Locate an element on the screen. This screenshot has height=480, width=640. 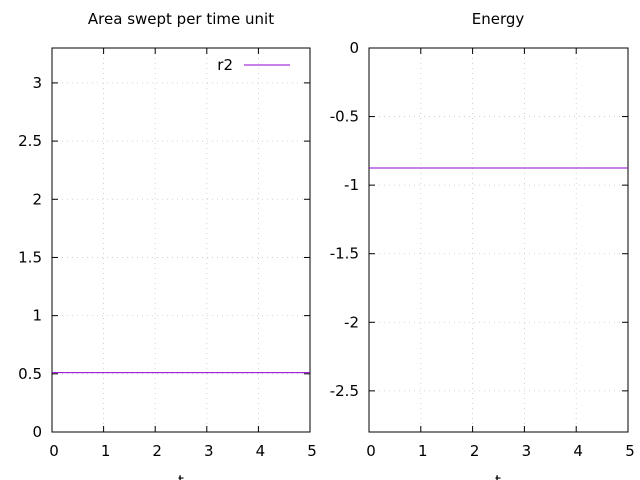
y-tick-label: 1.5 is located at coordinates (30, 257).